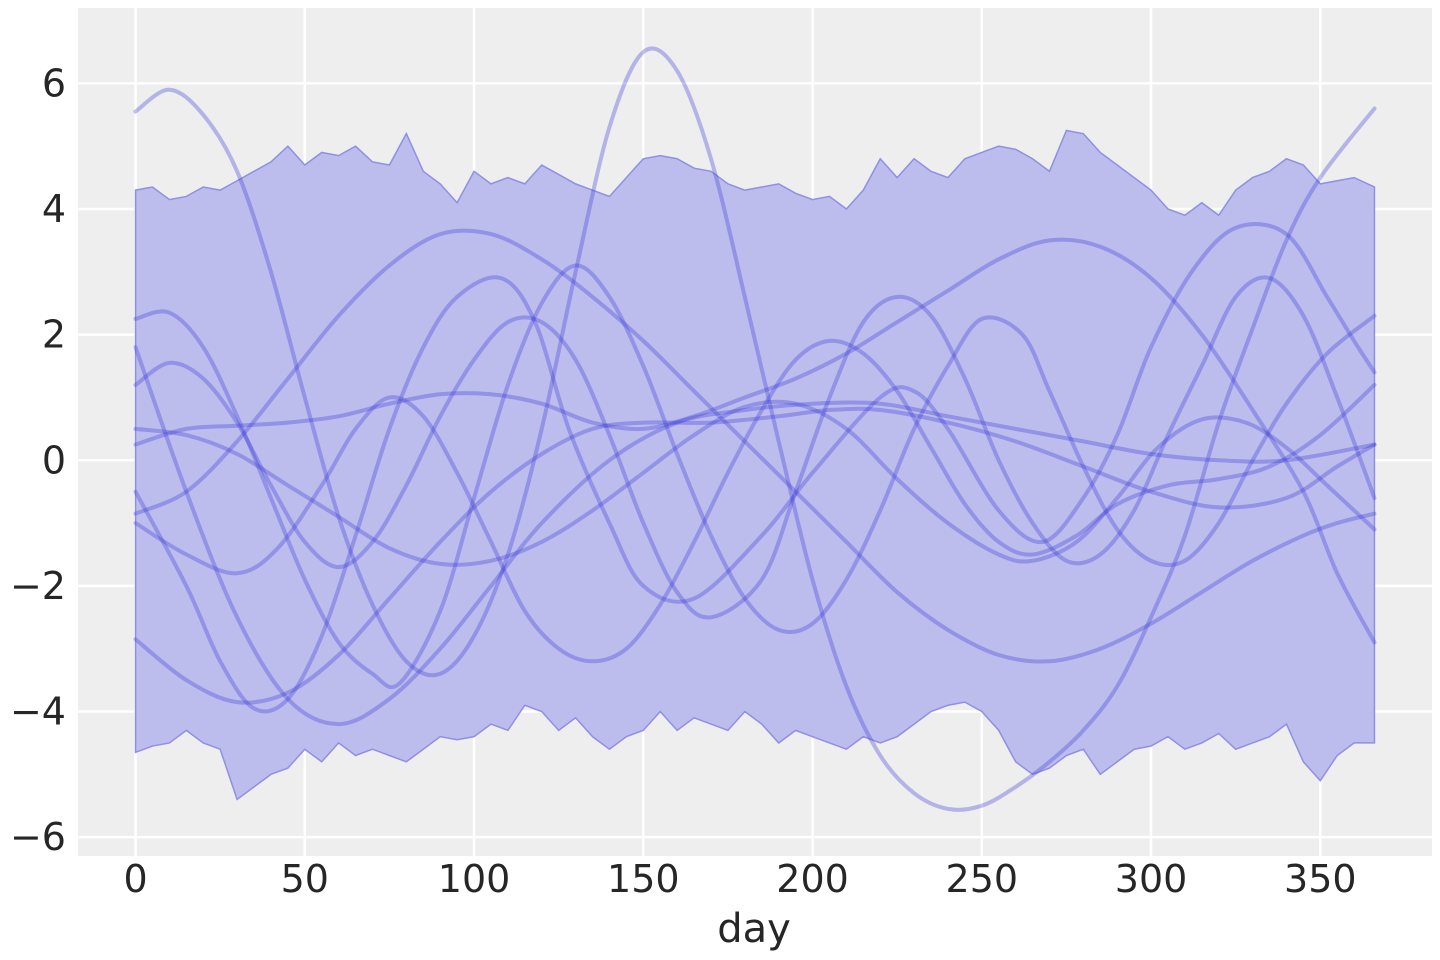 Image resolution: width=1440 pixels, height=960 pixels. What do you see at coordinates (54, 460) in the screenshot?
I see `y-tick-label: 0` at bounding box center [54, 460].